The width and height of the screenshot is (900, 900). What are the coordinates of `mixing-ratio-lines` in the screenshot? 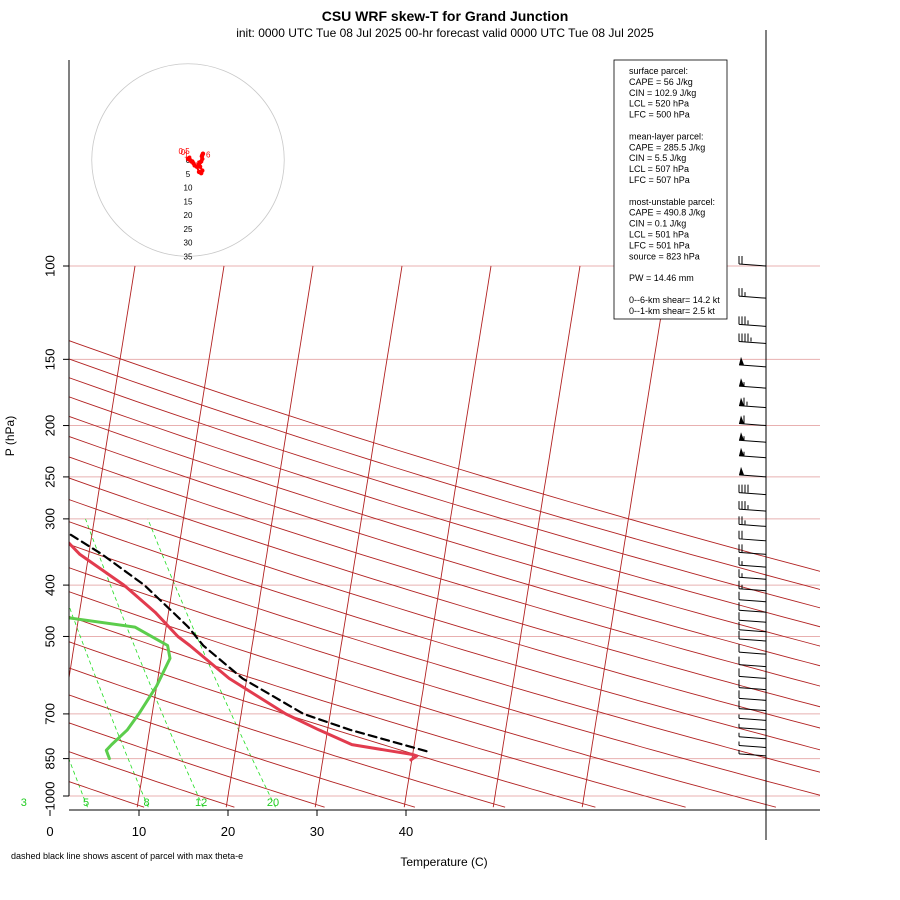 It's located at (138, 663).